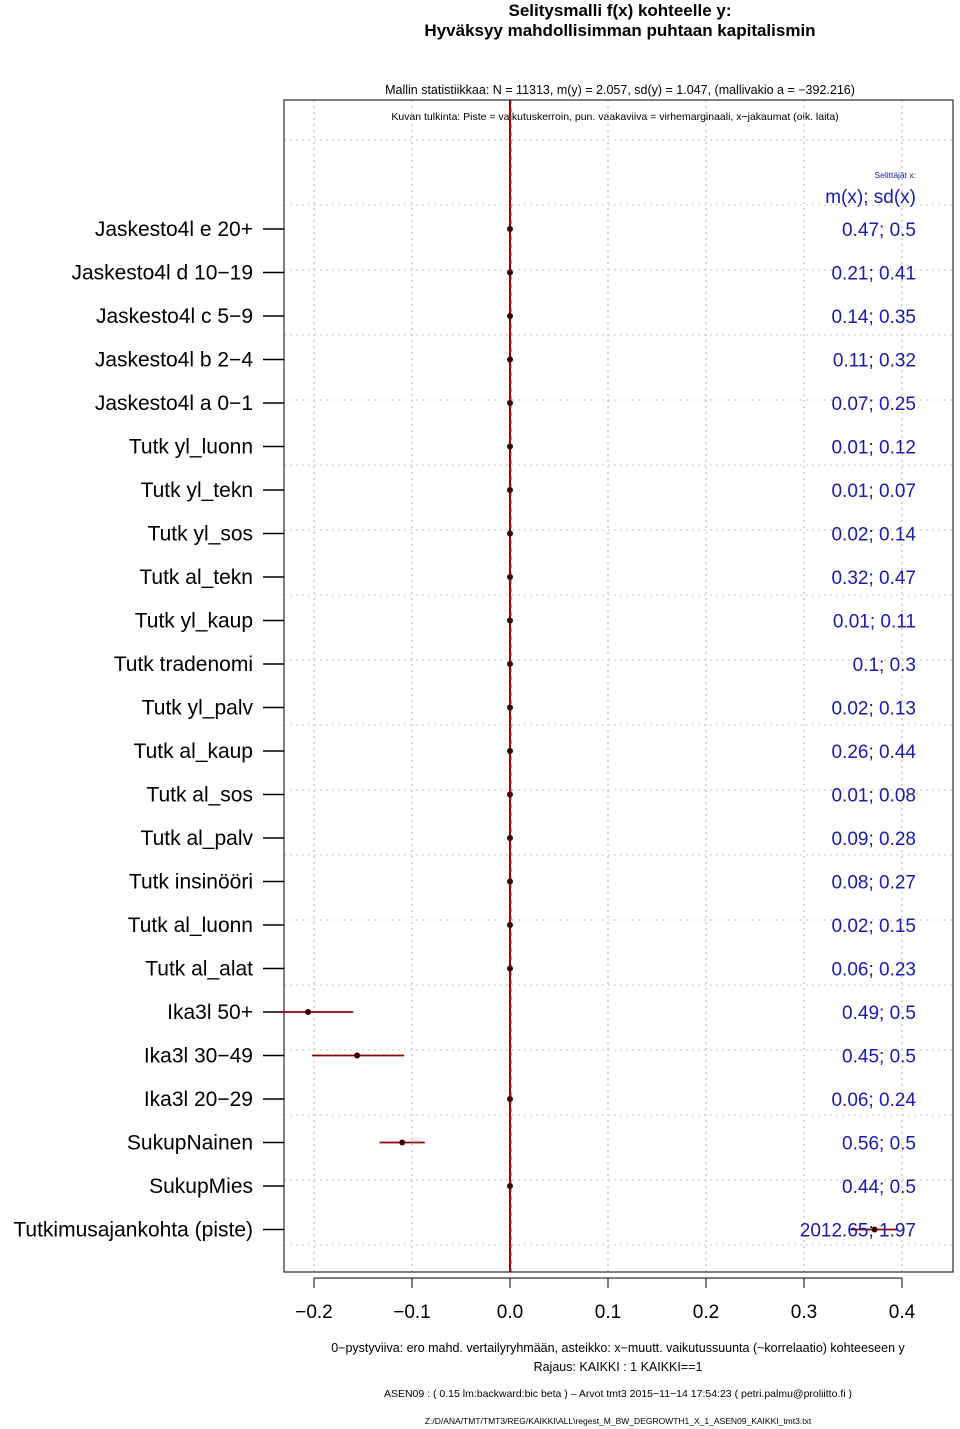  I want to click on coef-row: Tutk yl_palv 0.02; 0.13, so click(529, 708).